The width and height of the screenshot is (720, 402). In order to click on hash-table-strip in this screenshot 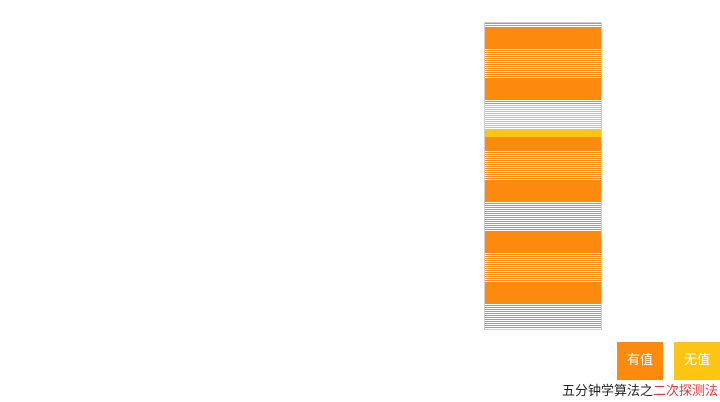, I will do `click(543, 176)`.